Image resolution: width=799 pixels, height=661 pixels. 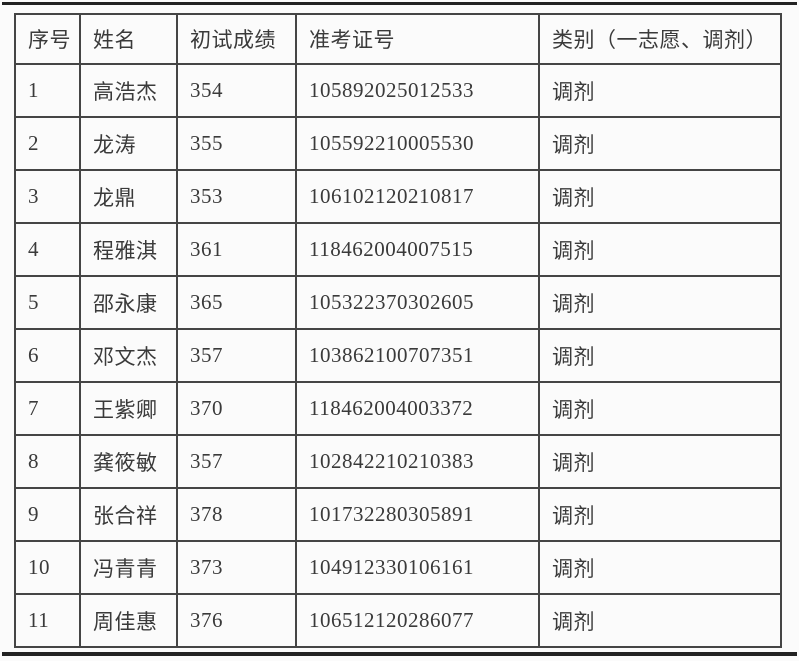 I want to click on cell-ticket-number: 101732280305891, so click(x=417, y=514).